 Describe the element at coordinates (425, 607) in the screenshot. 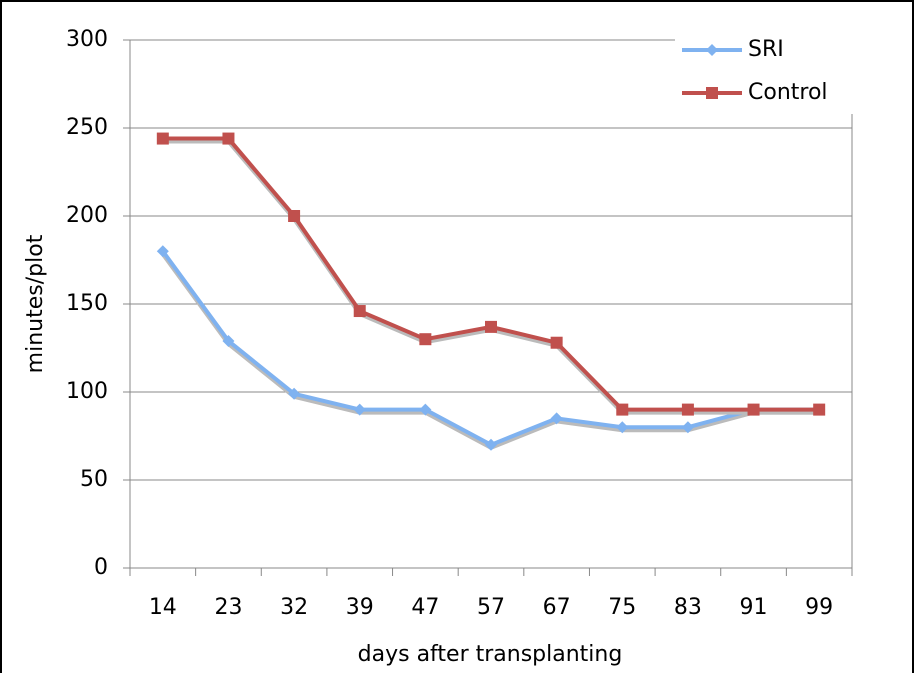

I see `x-tick-label: 47` at that location.